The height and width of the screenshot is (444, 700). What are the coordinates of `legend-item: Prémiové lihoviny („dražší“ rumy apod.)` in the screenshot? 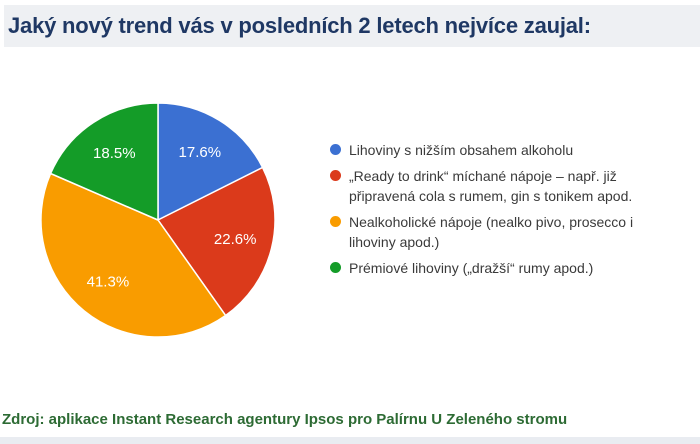 It's located at (501, 268).